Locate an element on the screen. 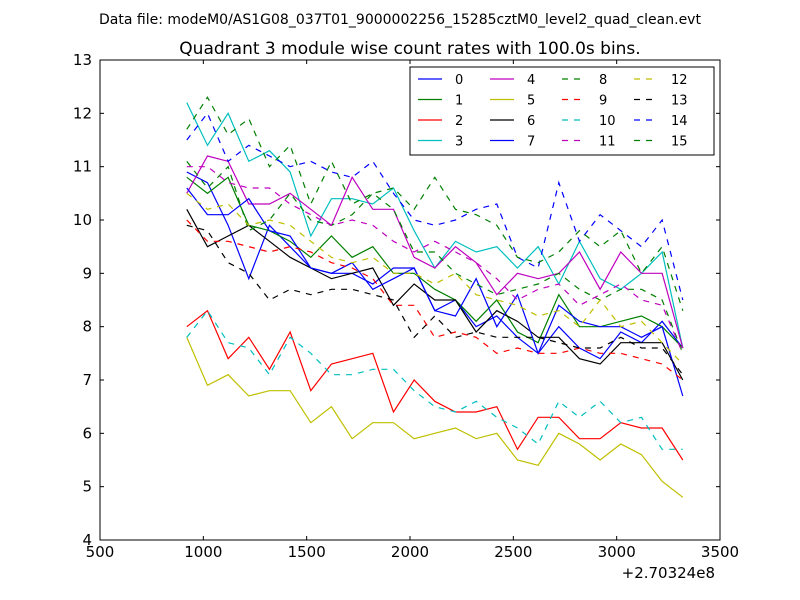  x-tick-label: 1000 is located at coordinates (203, 552).